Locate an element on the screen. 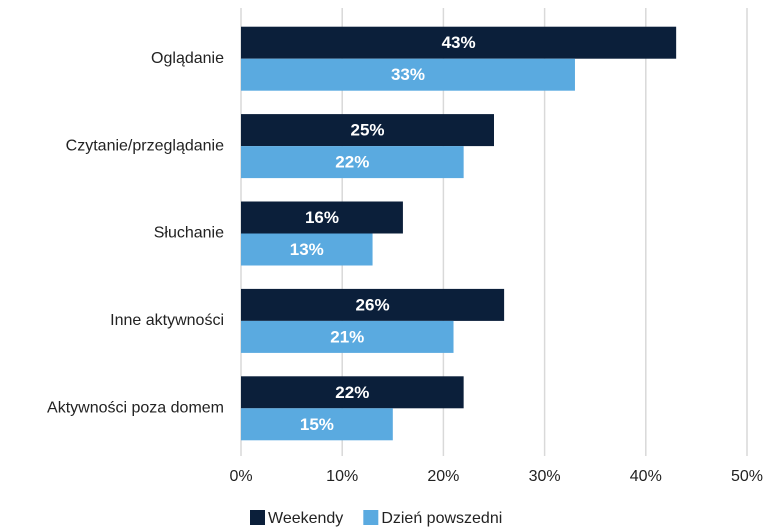  y-tick-label: Aktywności poza domem is located at coordinates (135, 408).